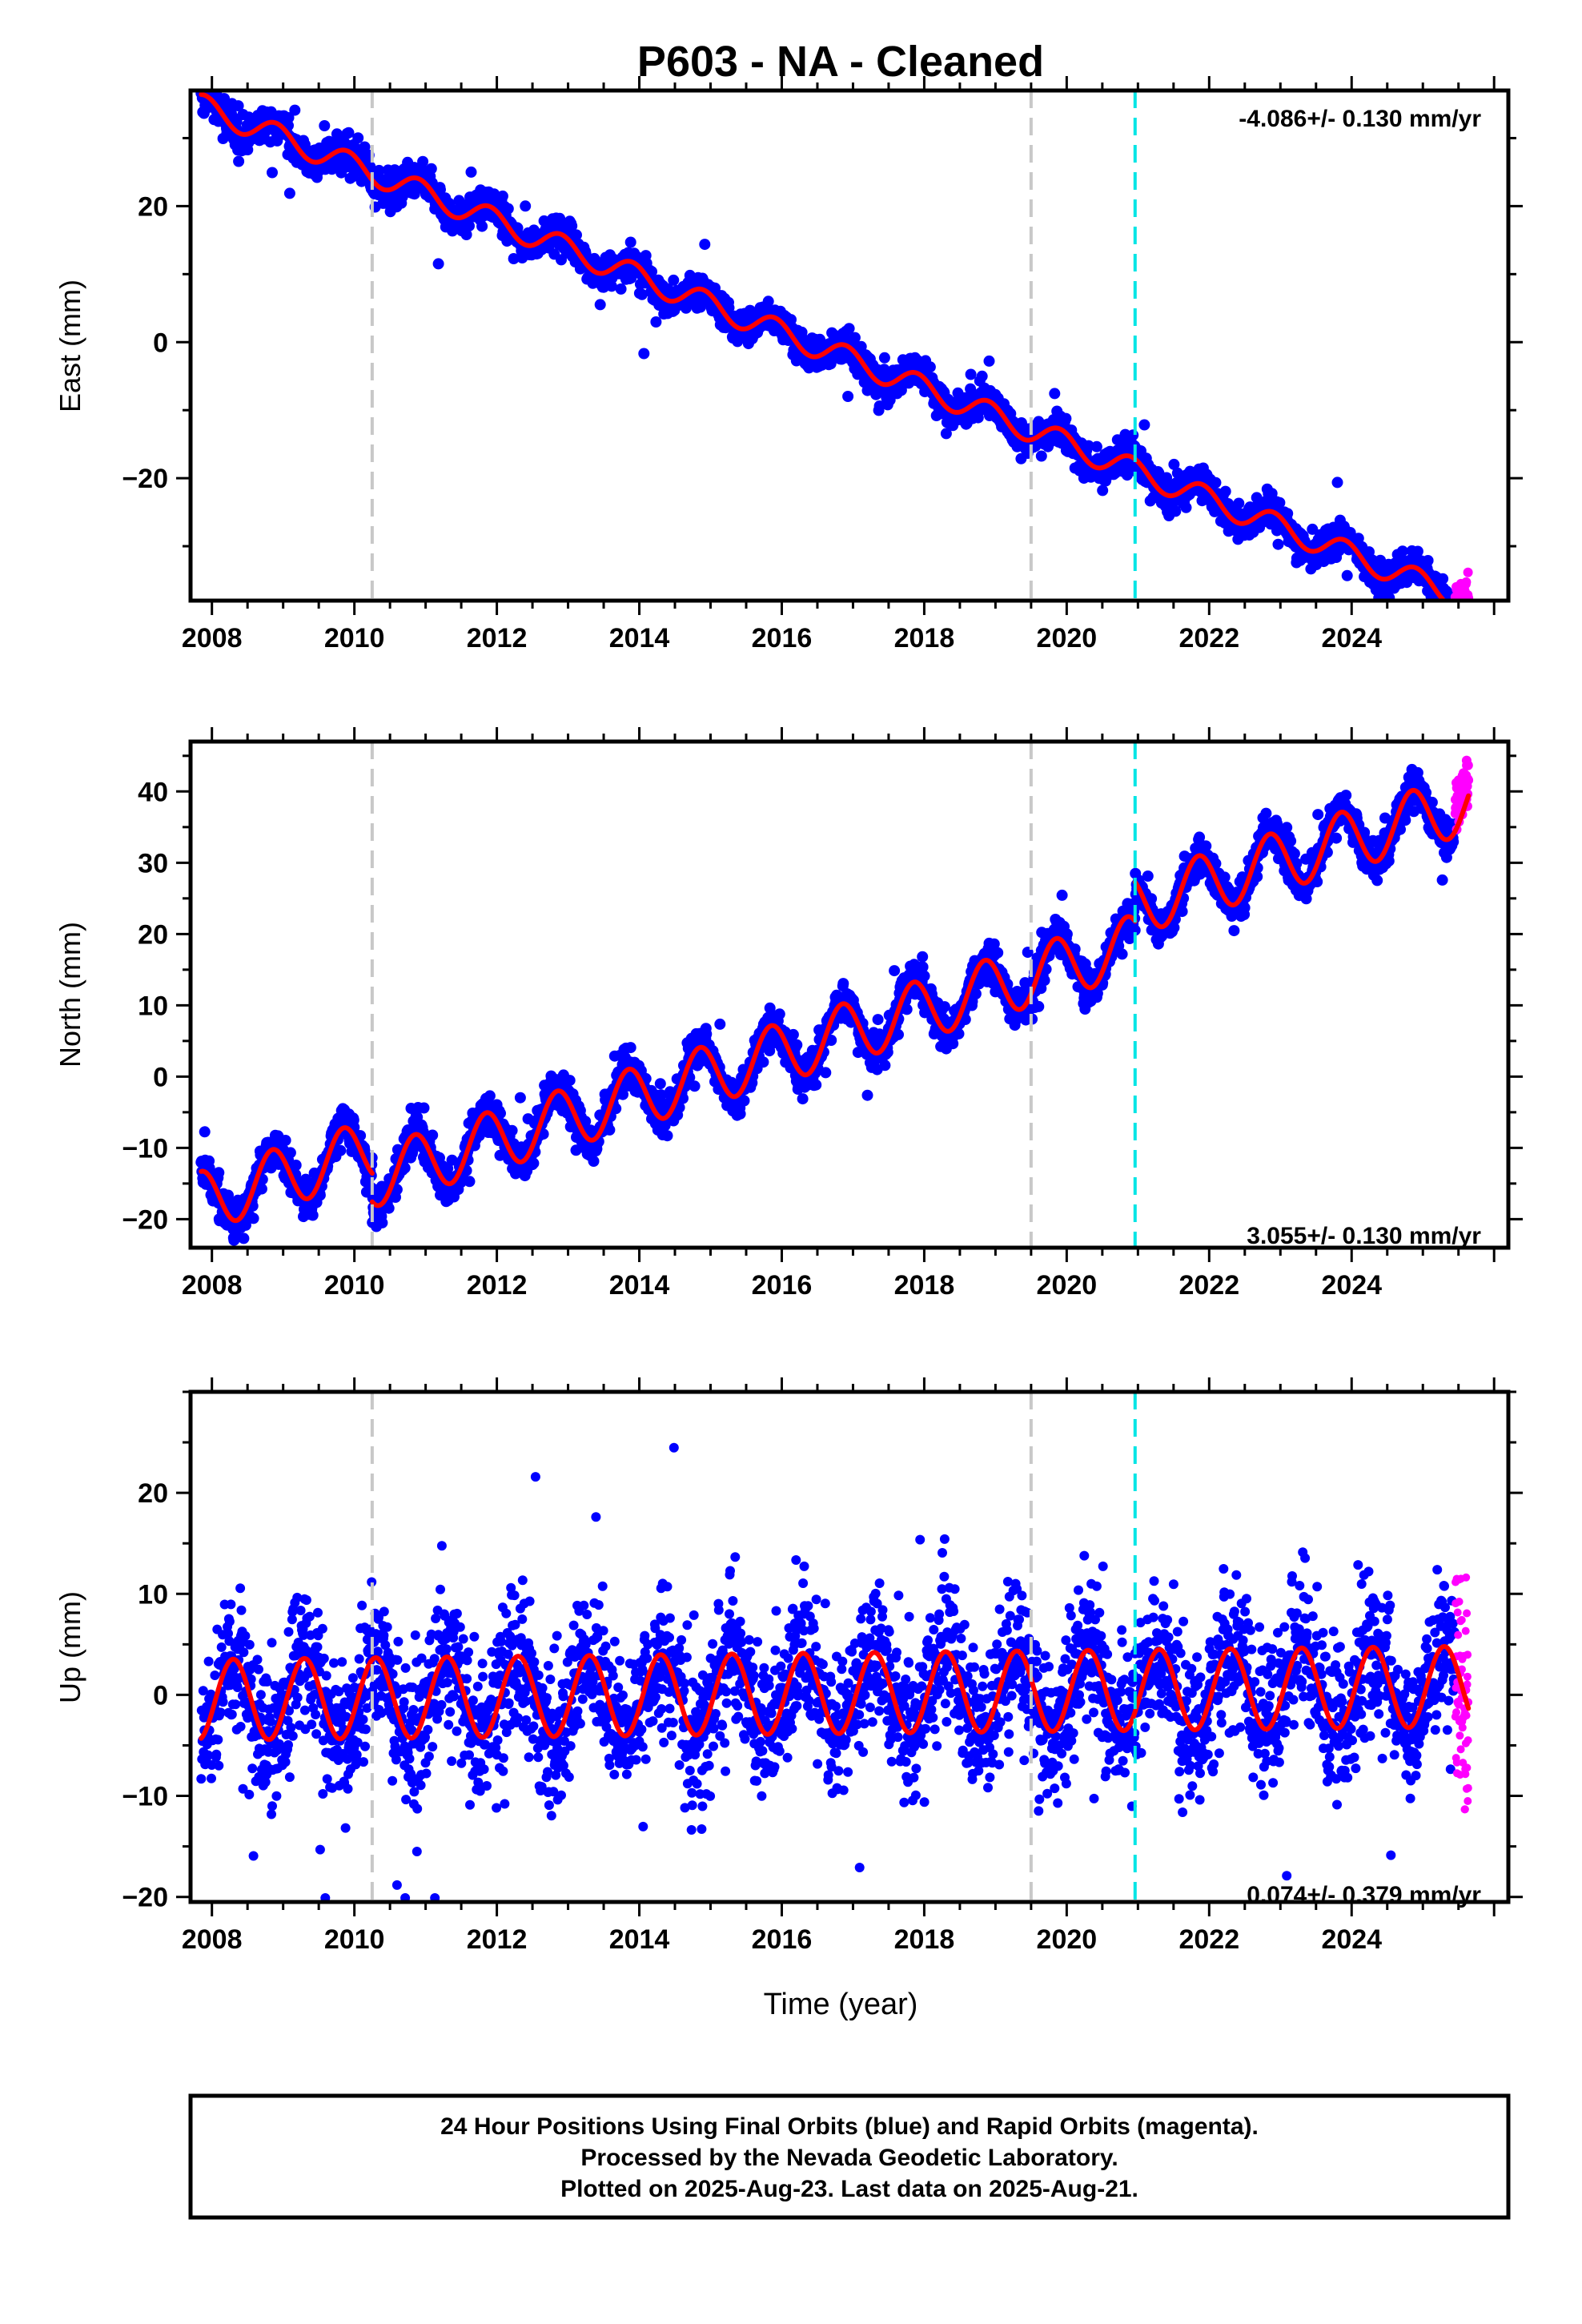  Describe the element at coordinates (213, 638) in the screenshot. I see `east-xtick-label: 2008` at that location.